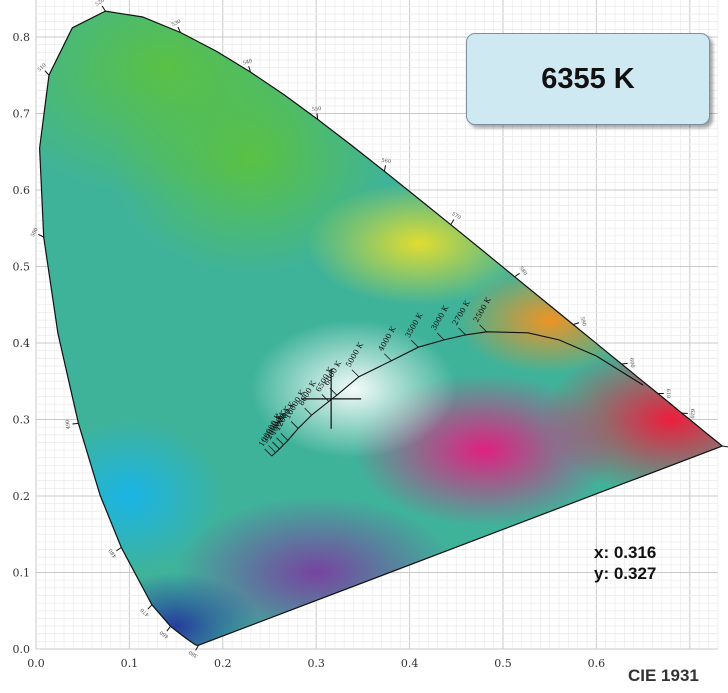 The width and height of the screenshot is (728, 693). I want to click on x-tick-label: 0.5, so click(503, 663).